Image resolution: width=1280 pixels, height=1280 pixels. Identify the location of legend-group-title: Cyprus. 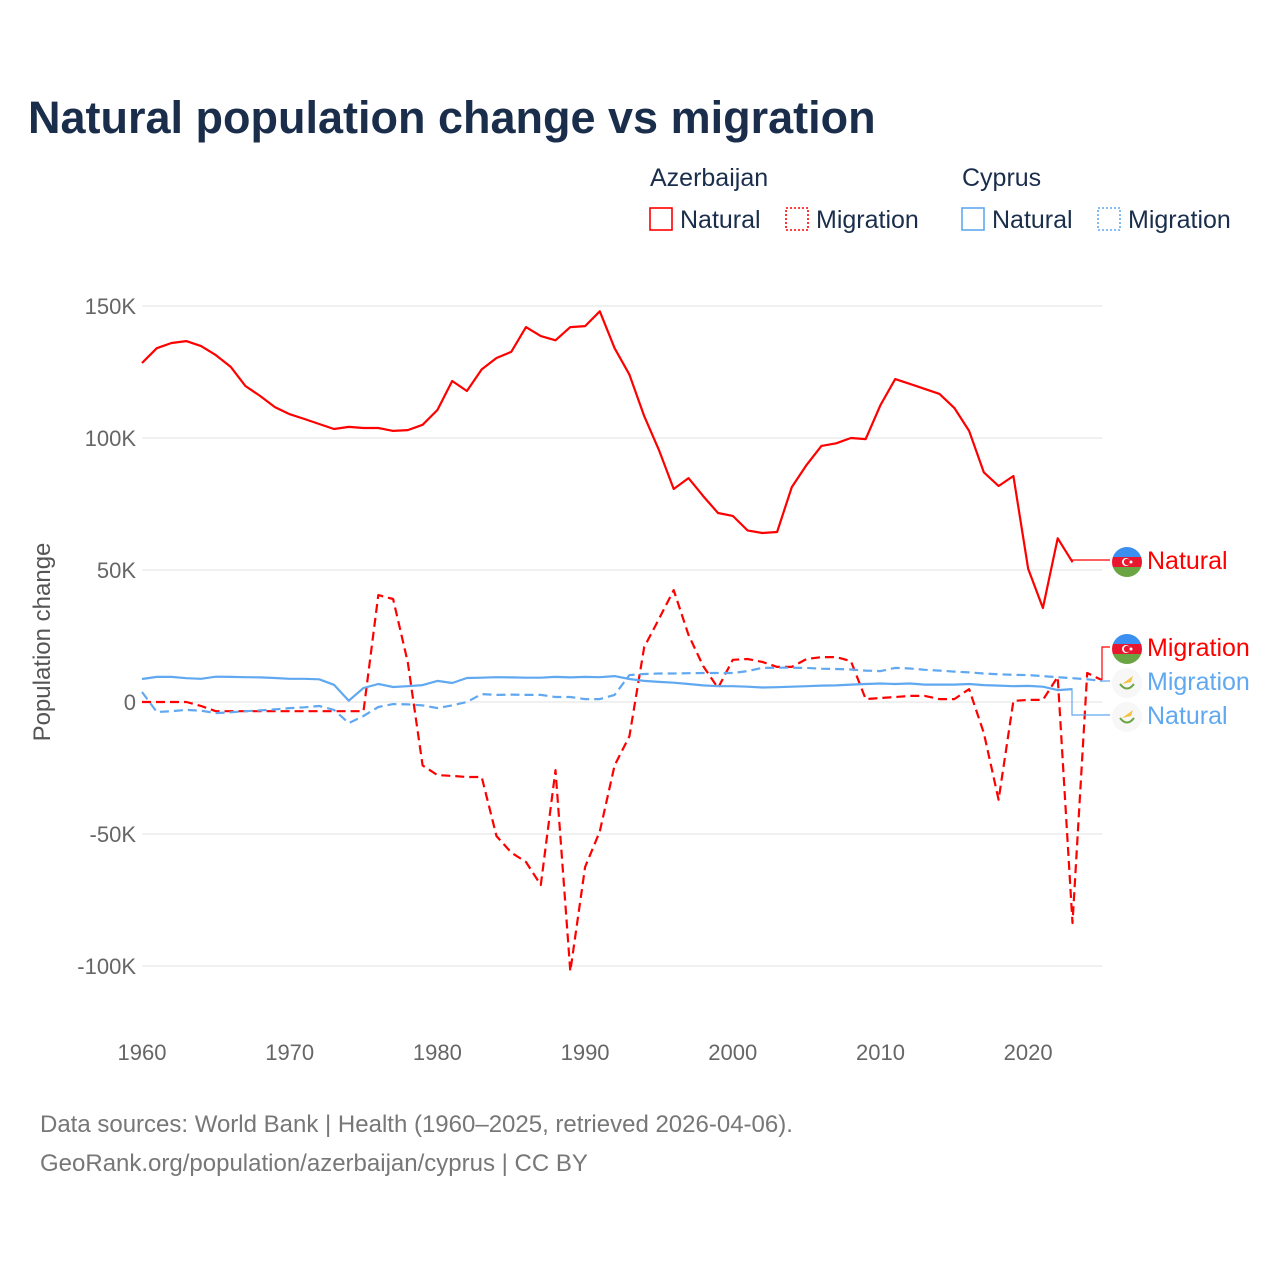
(1001, 178).